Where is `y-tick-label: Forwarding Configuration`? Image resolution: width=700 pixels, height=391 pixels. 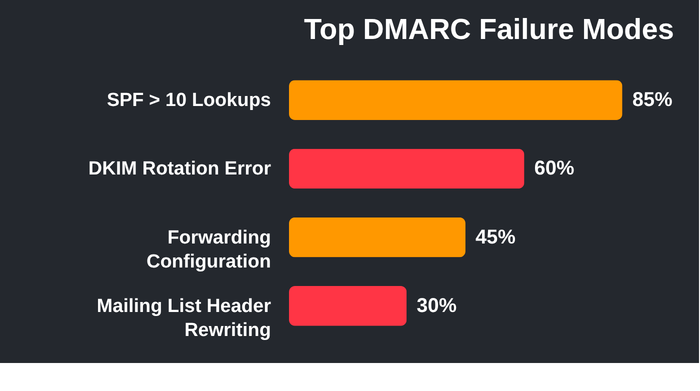
y-tick-label: Forwarding Configuration is located at coordinates (208, 249).